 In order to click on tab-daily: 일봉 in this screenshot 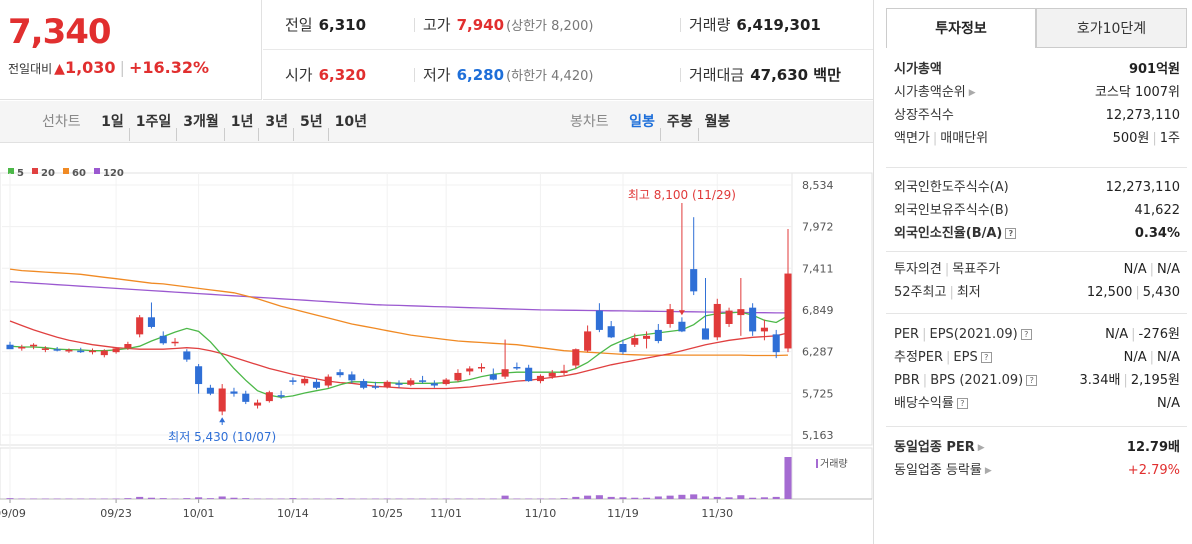, I will do `click(642, 122)`.